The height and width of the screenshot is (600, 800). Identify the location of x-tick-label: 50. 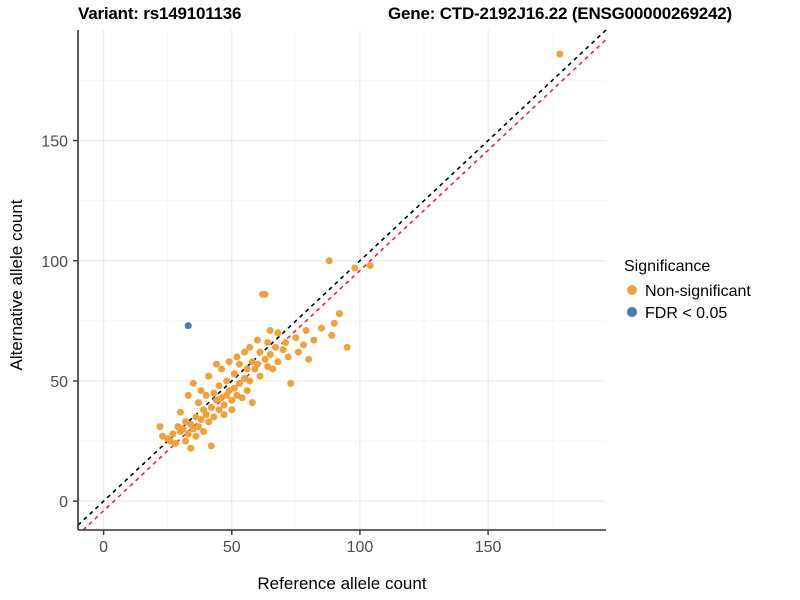
(232, 547).